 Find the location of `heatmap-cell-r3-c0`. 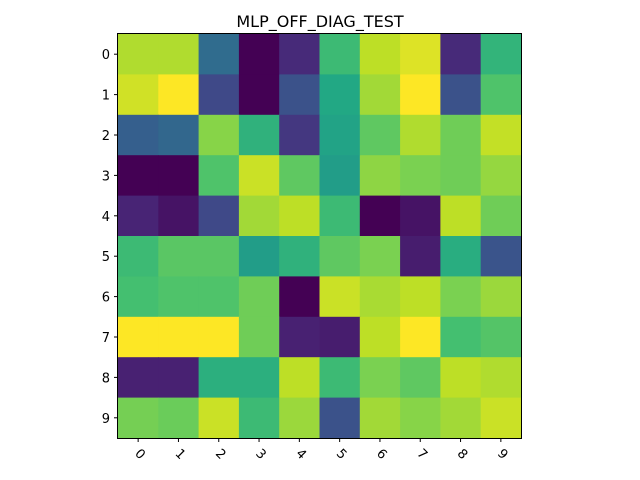

heatmap-cell-r3-c0 is located at coordinates (138, 176).